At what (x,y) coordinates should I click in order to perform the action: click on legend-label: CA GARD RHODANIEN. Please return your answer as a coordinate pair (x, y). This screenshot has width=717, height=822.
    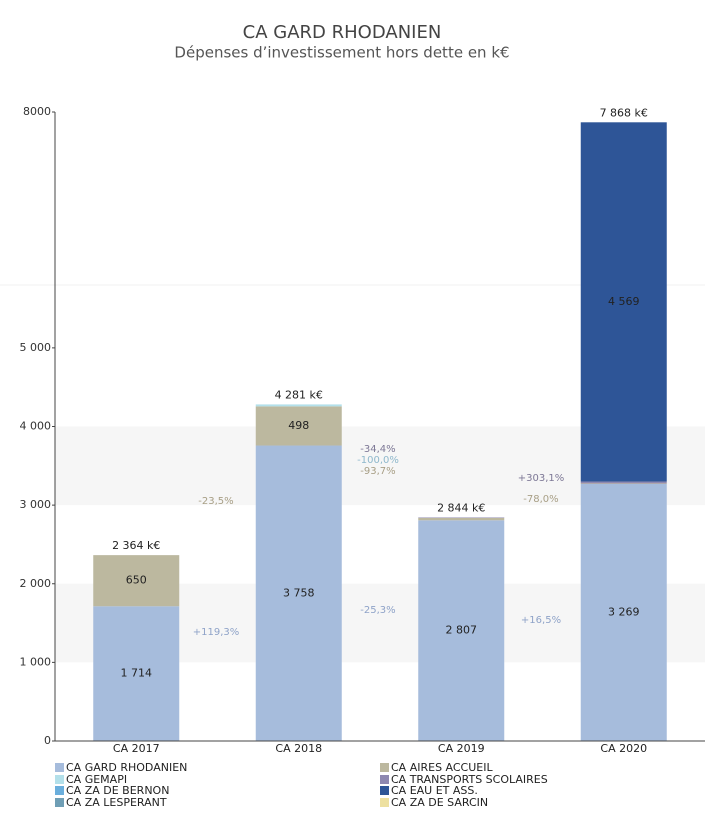
    Looking at the image, I should click on (126, 767).